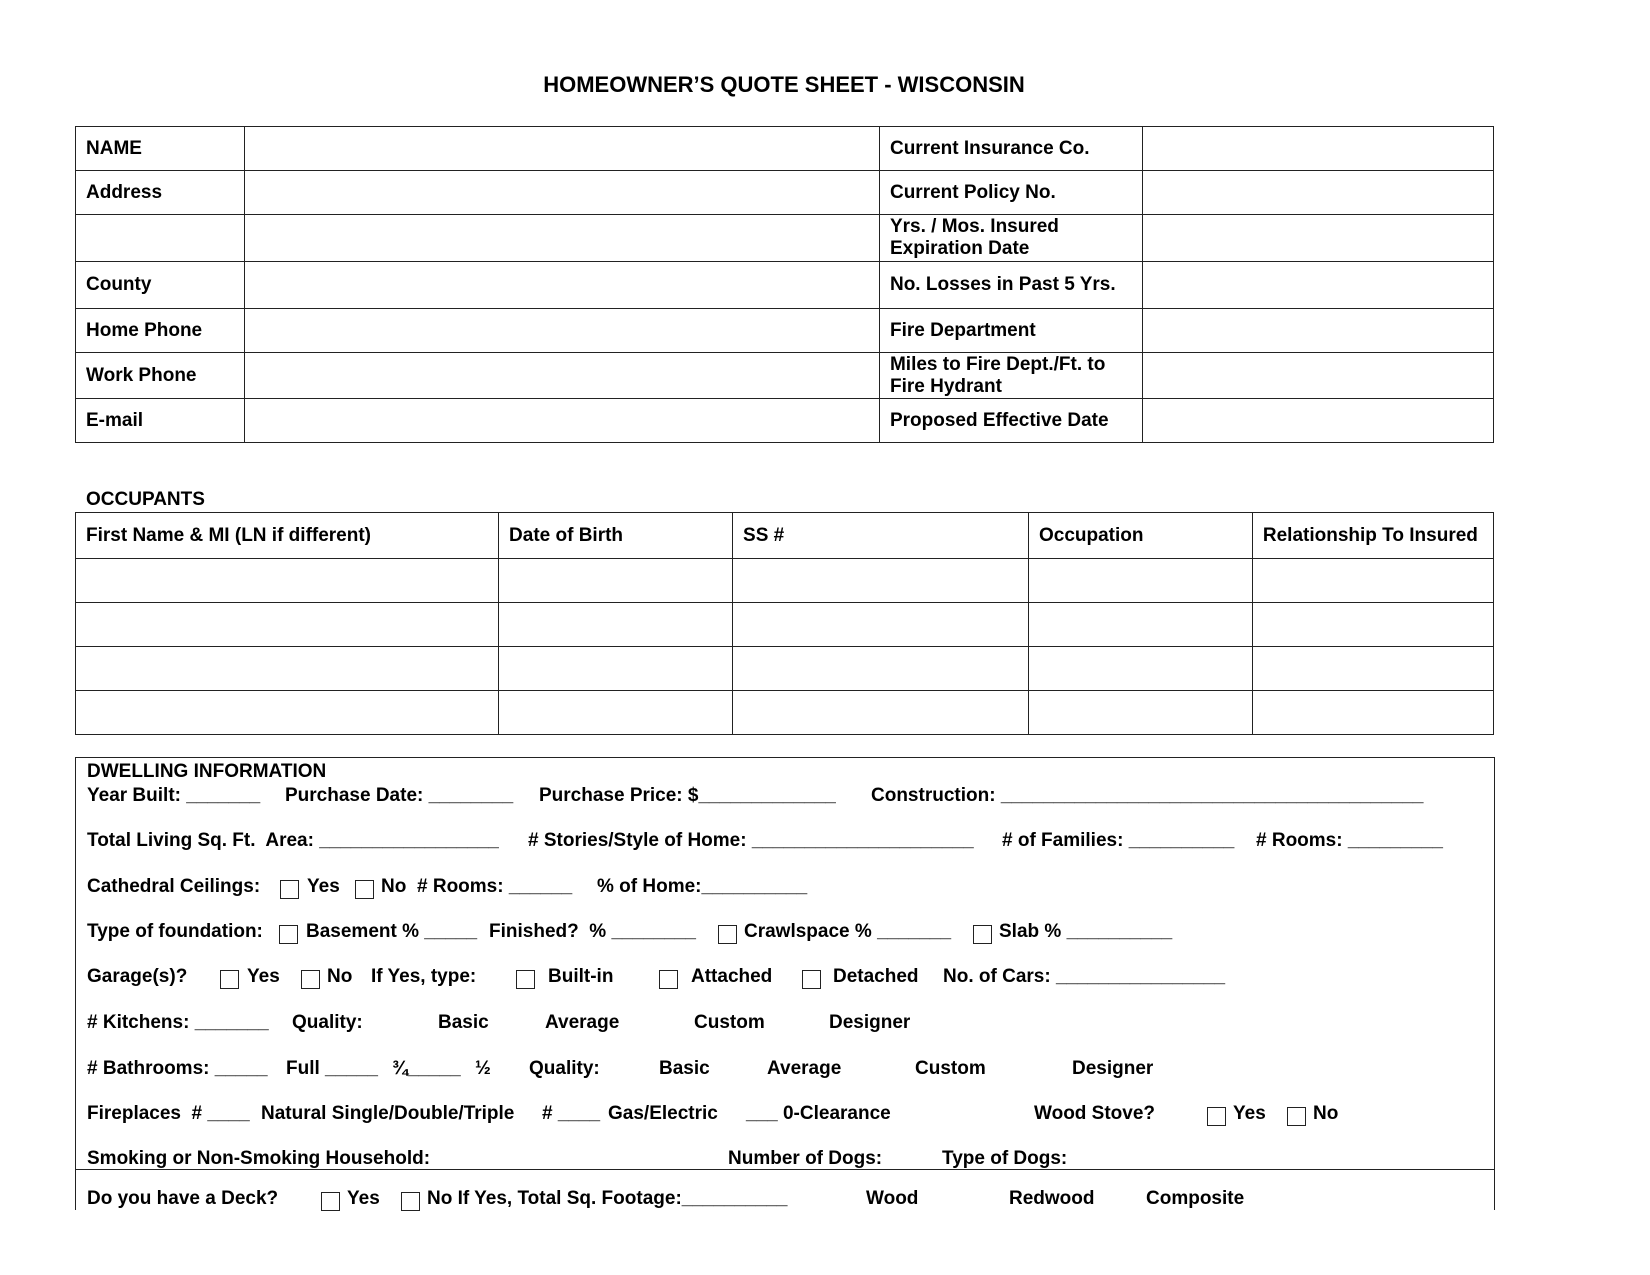 The height and width of the screenshot is (1275, 1650). Describe the element at coordinates (950, 1068) in the screenshot. I see `dwelling-field-label: Custom` at that location.